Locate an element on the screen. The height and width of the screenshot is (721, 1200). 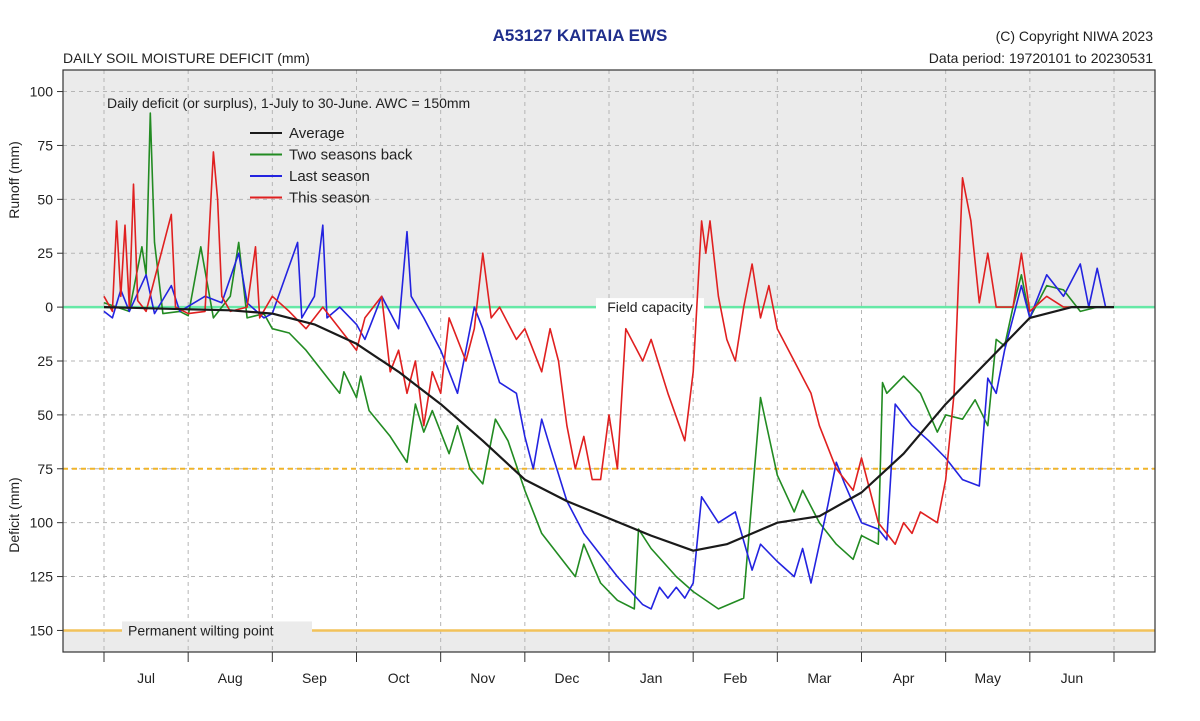
y-tick-label: 0 is located at coordinates (49, 307).